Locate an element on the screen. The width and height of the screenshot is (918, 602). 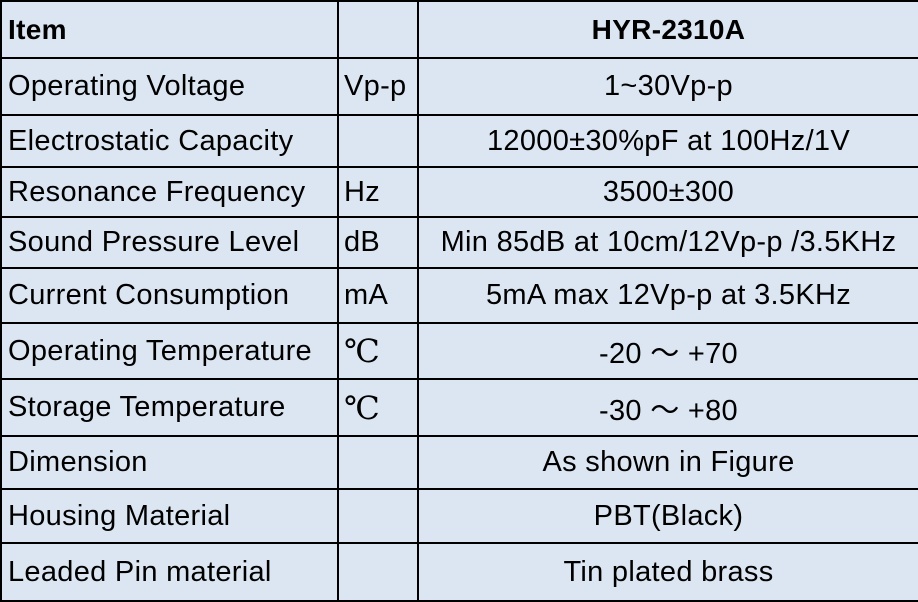
table-row: Operating Temperature ℃ -20 ～ +70 is located at coordinates (459, 351).